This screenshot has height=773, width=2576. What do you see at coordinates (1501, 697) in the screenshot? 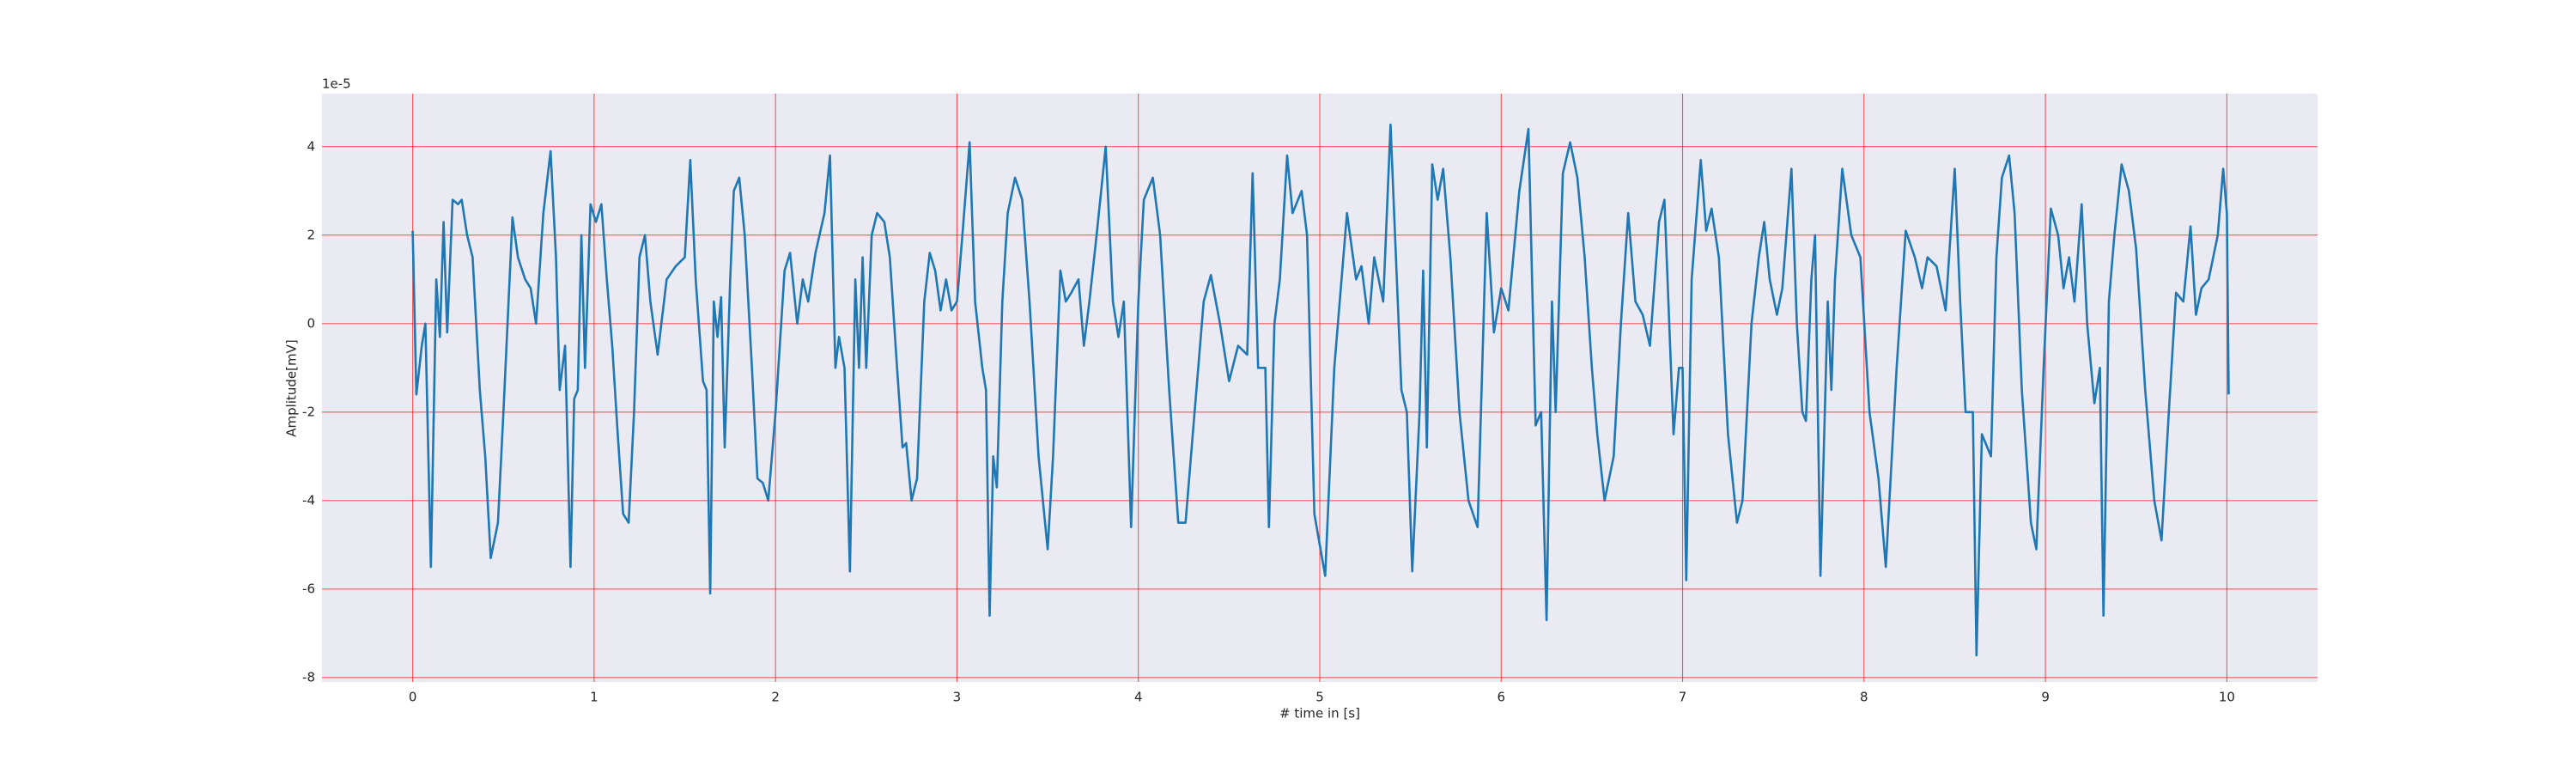
I see `x-tick-label: 6` at bounding box center [1501, 697].